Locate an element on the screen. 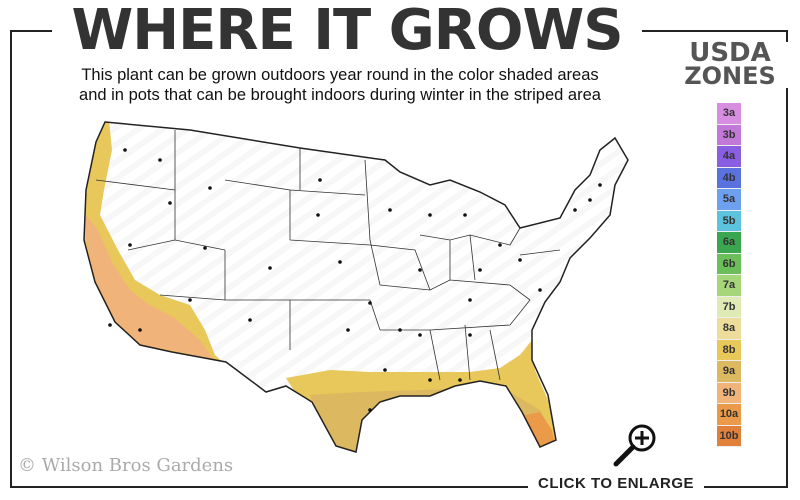 The image size is (800, 500). legend-zone-5a: 5a is located at coordinates (729, 200).